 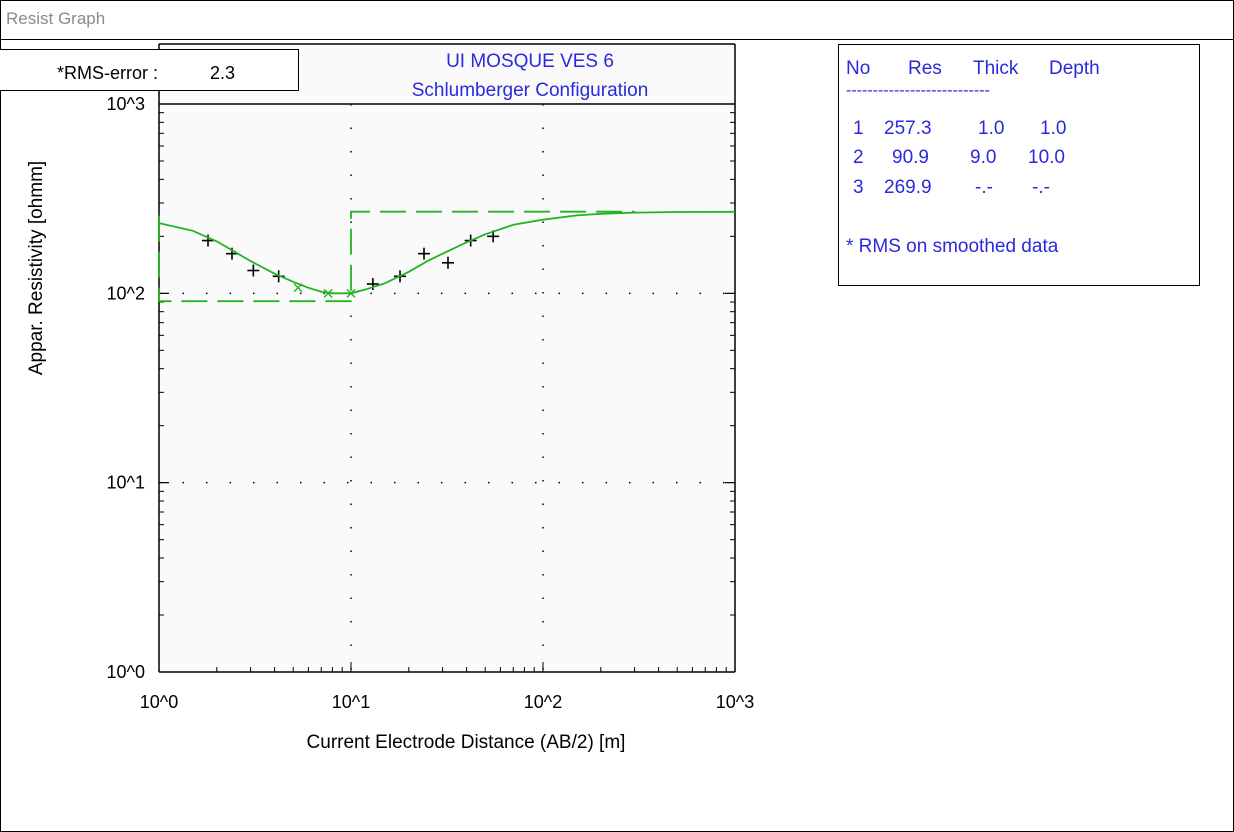 I want to click on row3-res: 269.9, so click(x=908, y=187).